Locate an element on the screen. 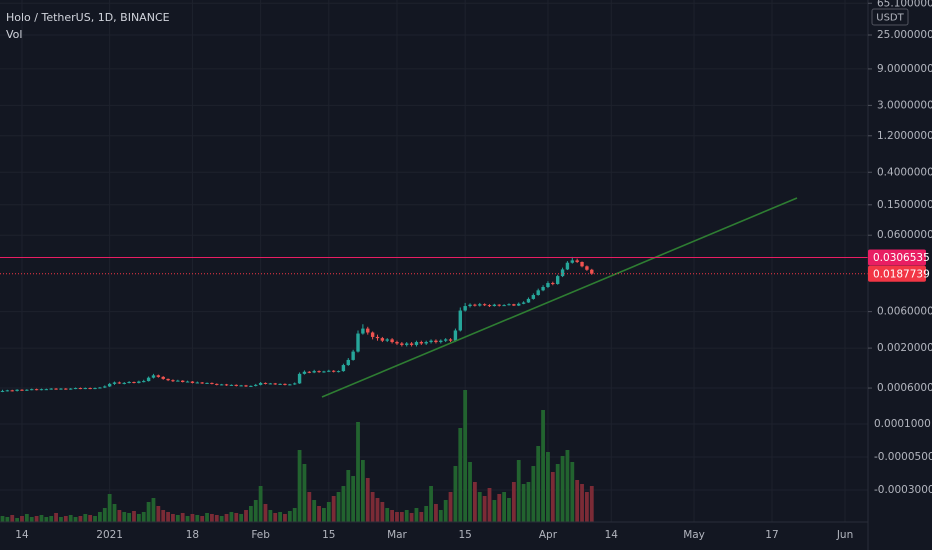  price-tag-label: 0.0187739 is located at coordinates (901, 274).